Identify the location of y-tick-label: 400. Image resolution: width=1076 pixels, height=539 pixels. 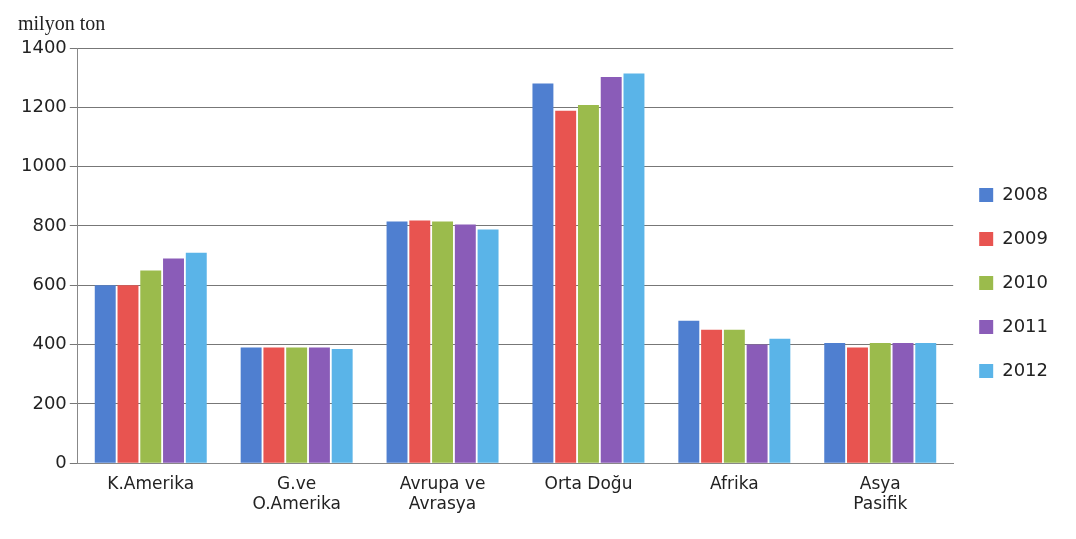
(49, 343).